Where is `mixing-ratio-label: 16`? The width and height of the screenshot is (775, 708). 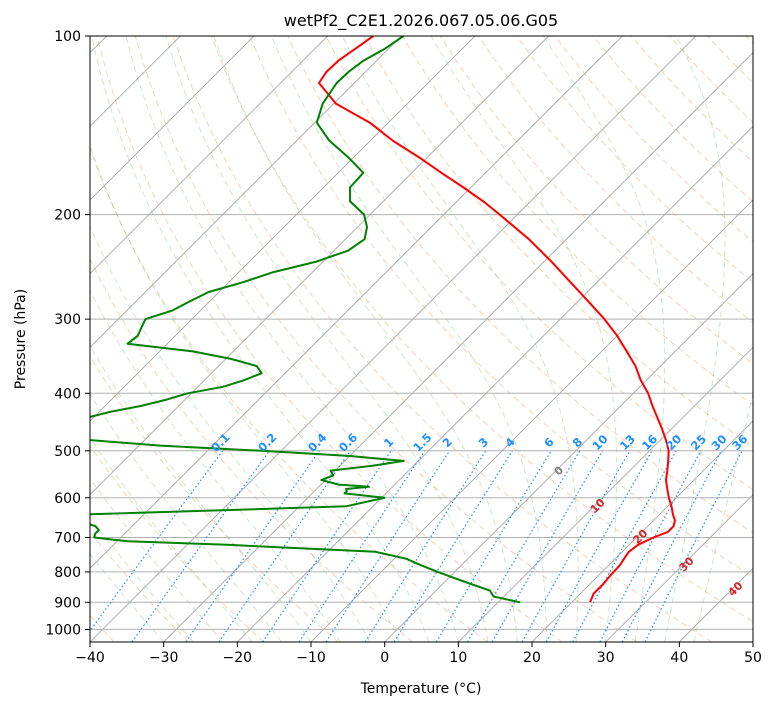 mixing-ratio-label: 16 is located at coordinates (649, 442).